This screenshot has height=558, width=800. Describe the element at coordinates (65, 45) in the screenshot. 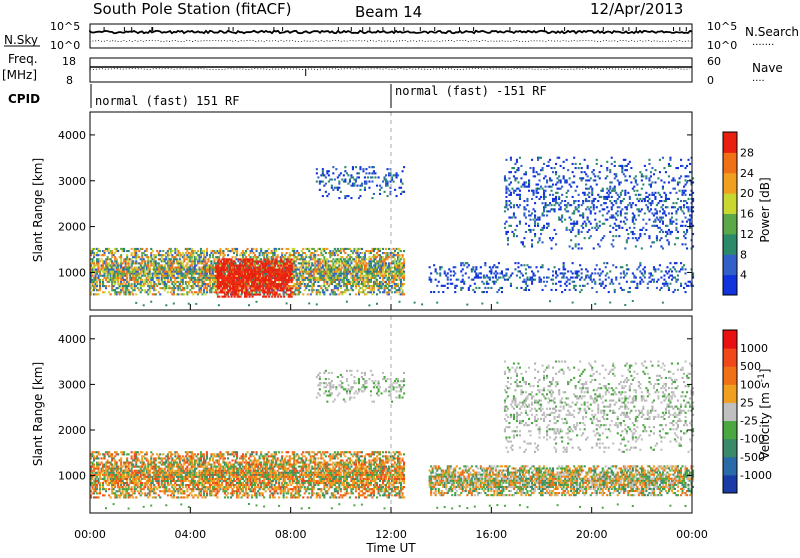

I see `noise-left-tick-low: 10^0` at that location.